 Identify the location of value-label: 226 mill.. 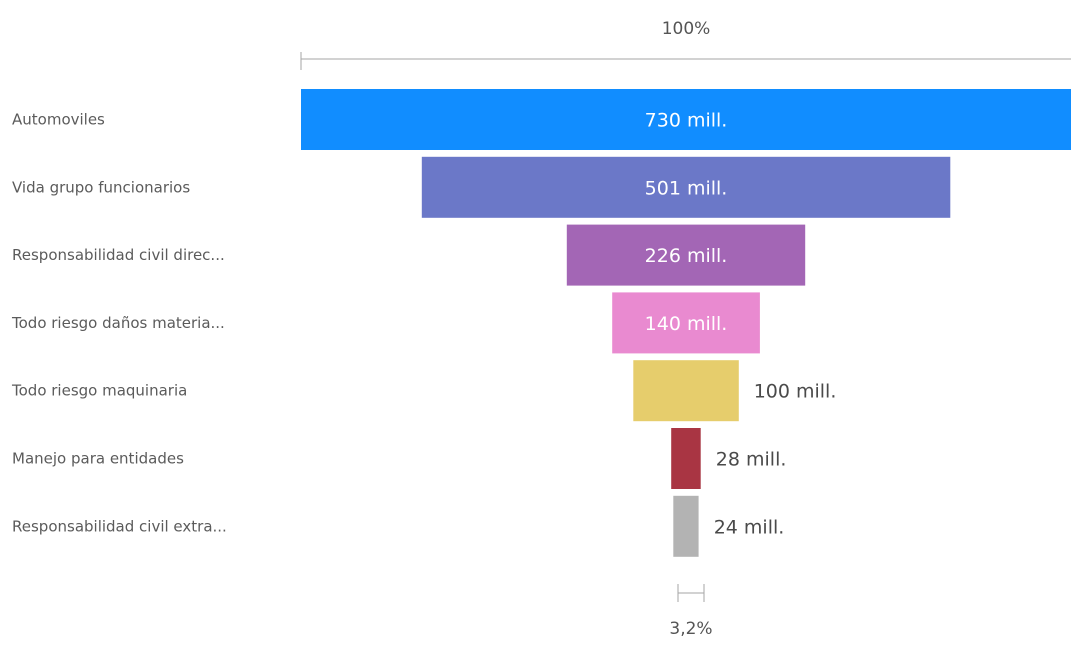
(686, 256).